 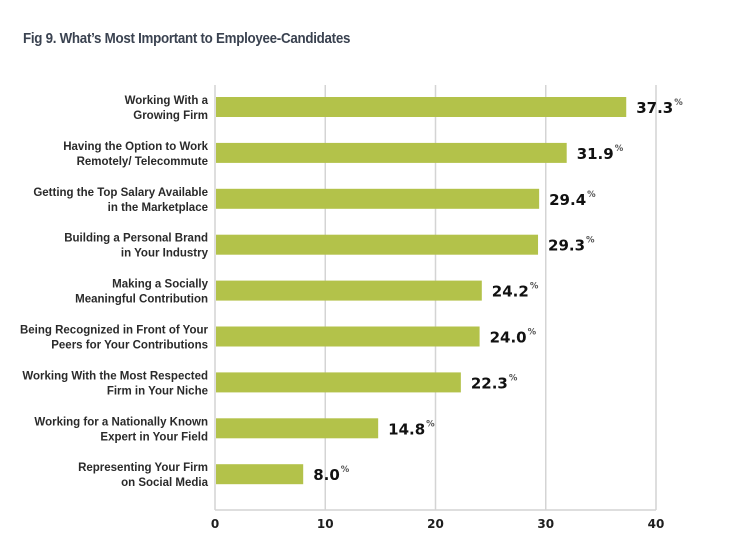 What do you see at coordinates (121, 422) in the screenshot?
I see `category-label-line: Working for a Nationally Known` at bounding box center [121, 422].